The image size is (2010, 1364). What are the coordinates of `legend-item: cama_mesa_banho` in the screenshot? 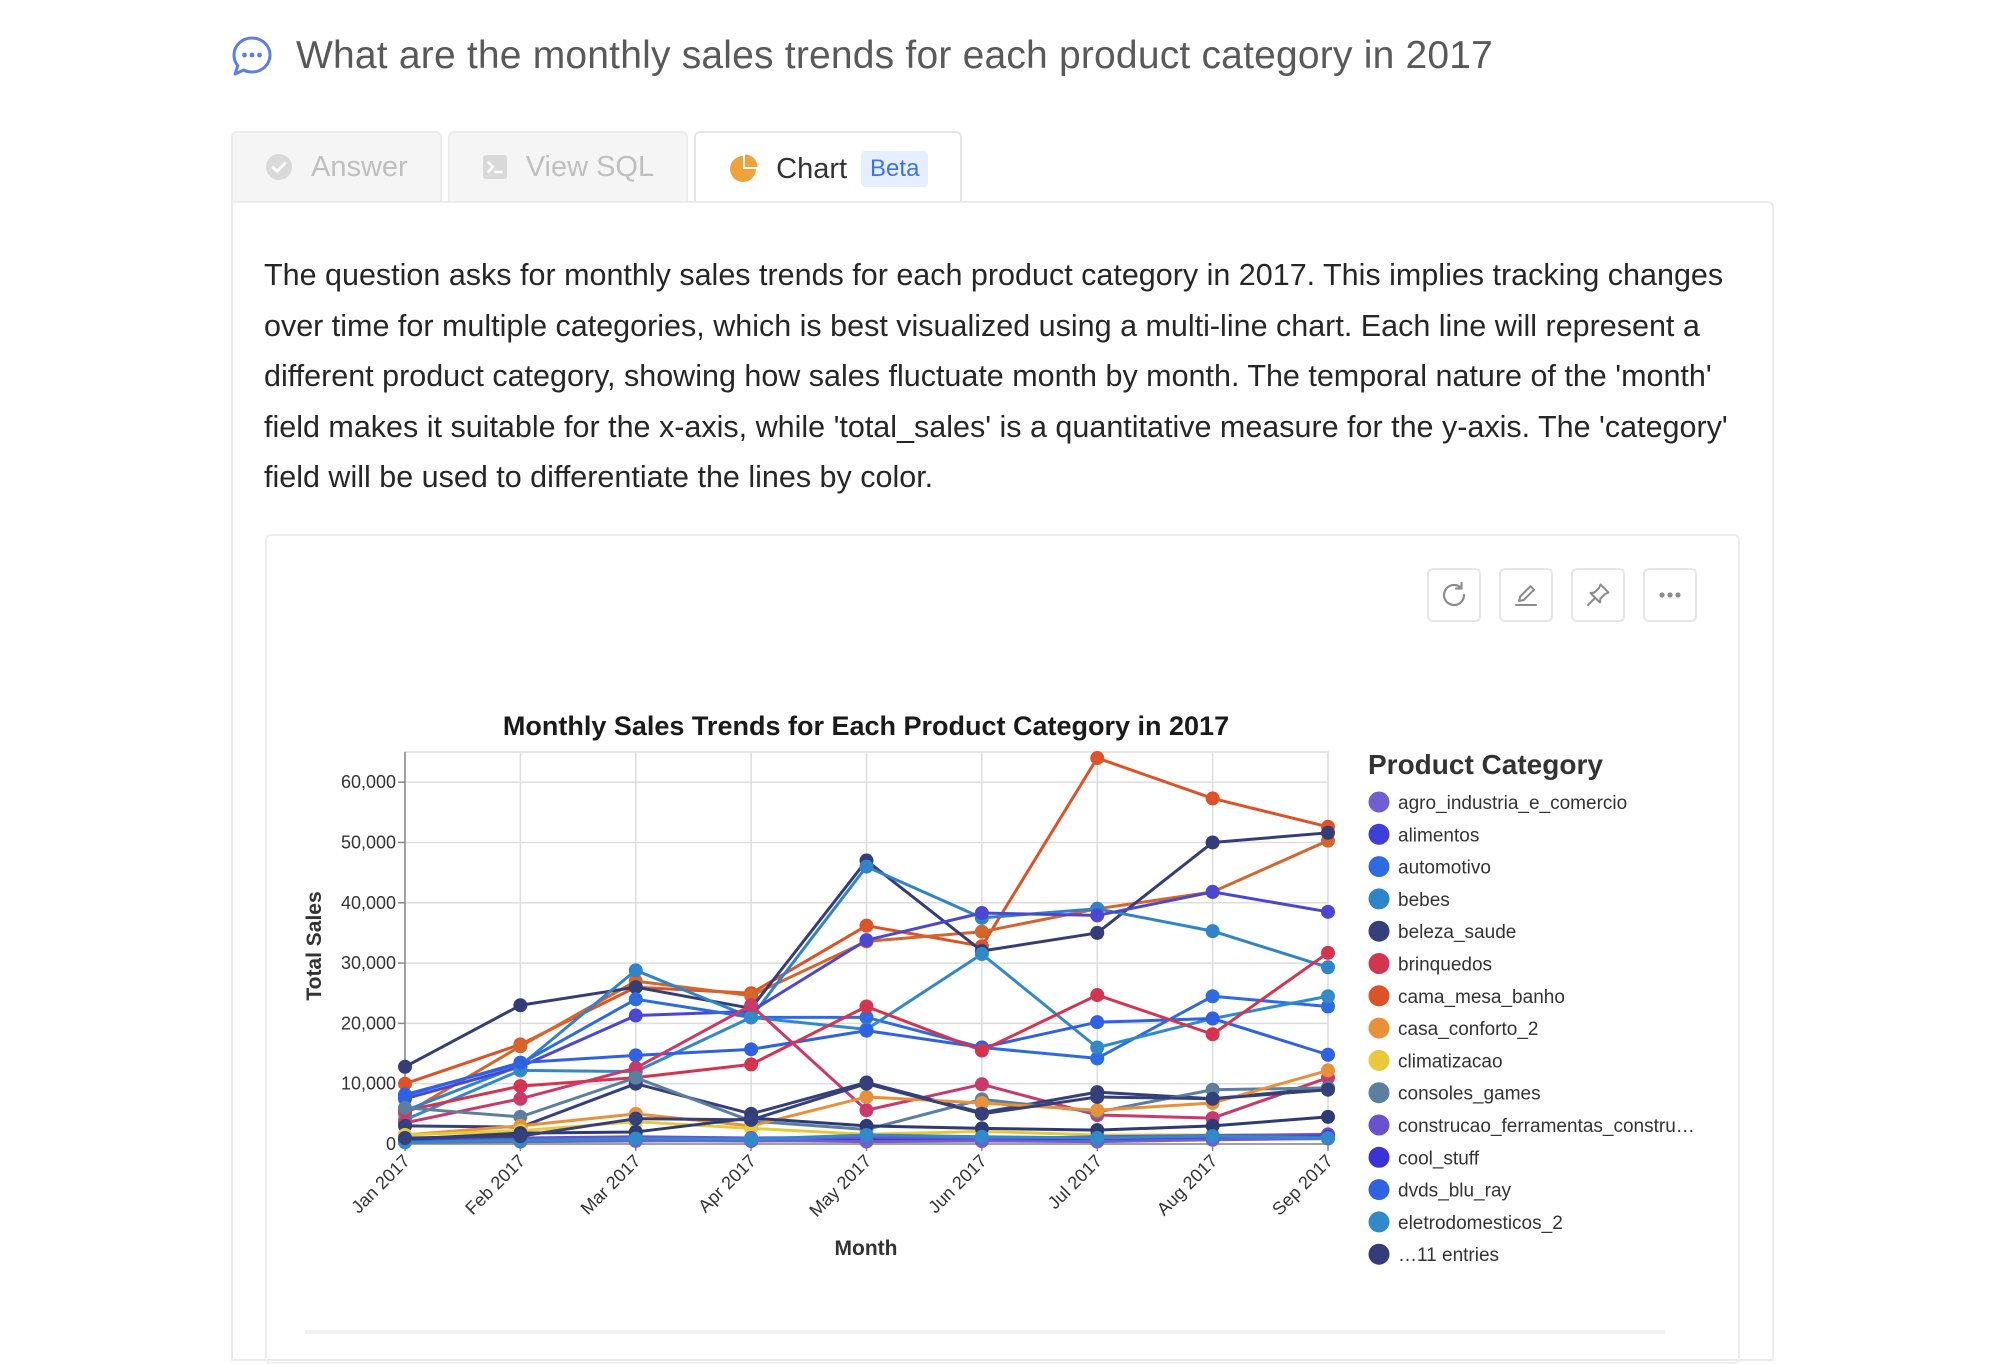 It's located at (1481, 997).